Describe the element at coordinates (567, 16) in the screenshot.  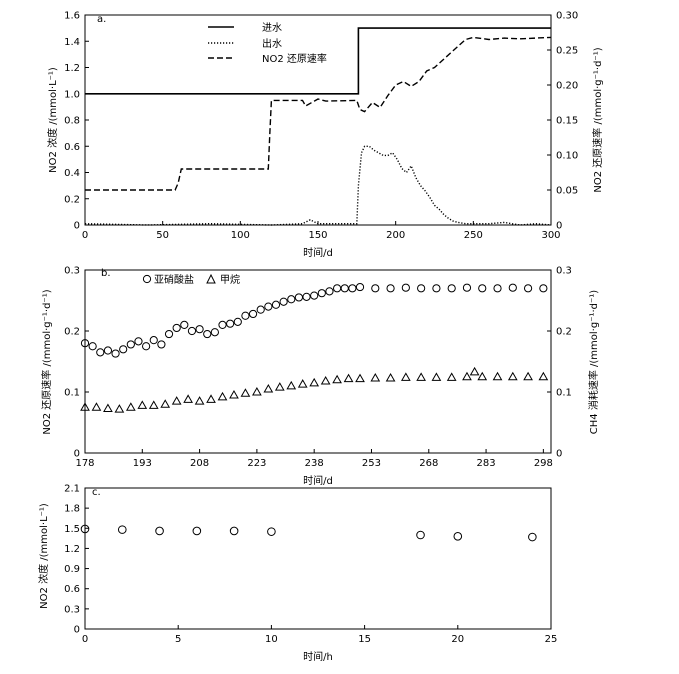
I see `panel-a-y2tick-label: 0.30` at that location.